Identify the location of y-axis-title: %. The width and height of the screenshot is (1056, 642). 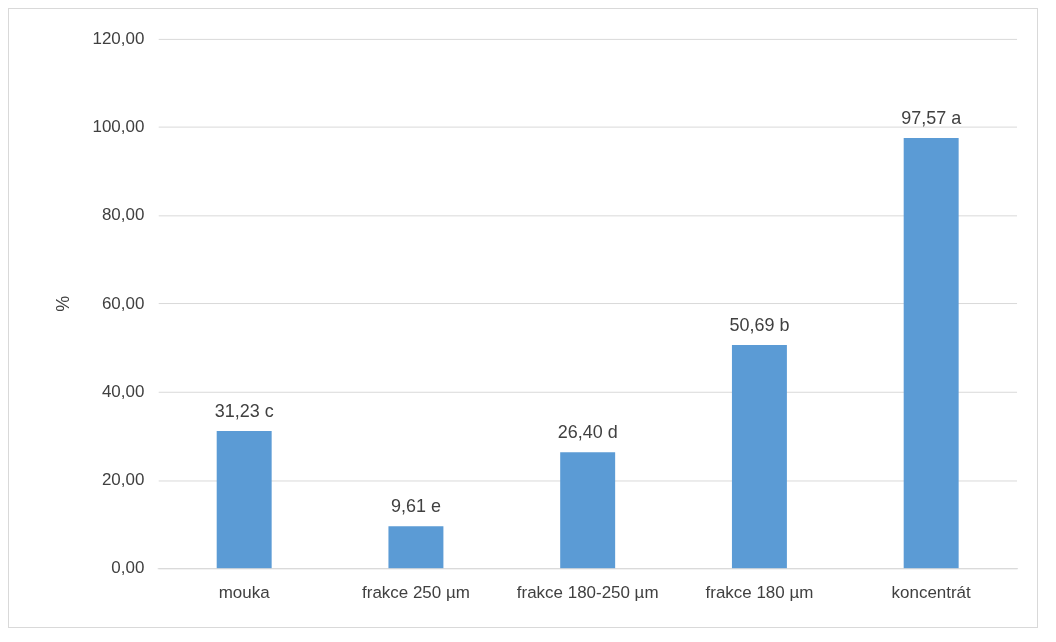
(62, 303).